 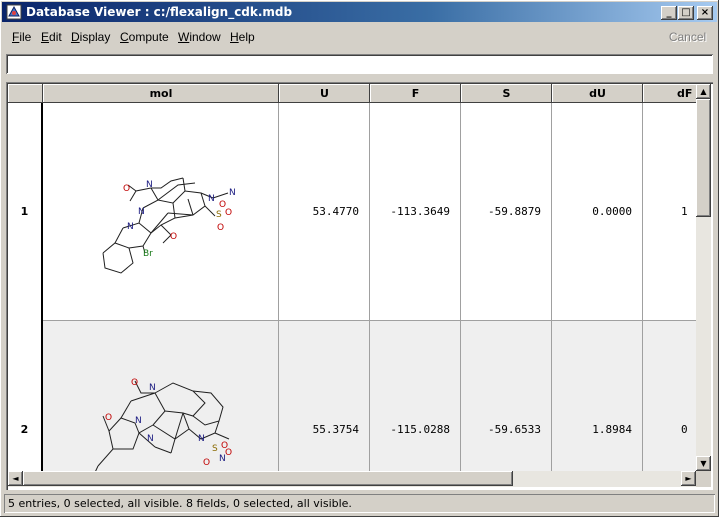 I want to click on value-cell-u: 53.4770, so click(x=324, y=212).